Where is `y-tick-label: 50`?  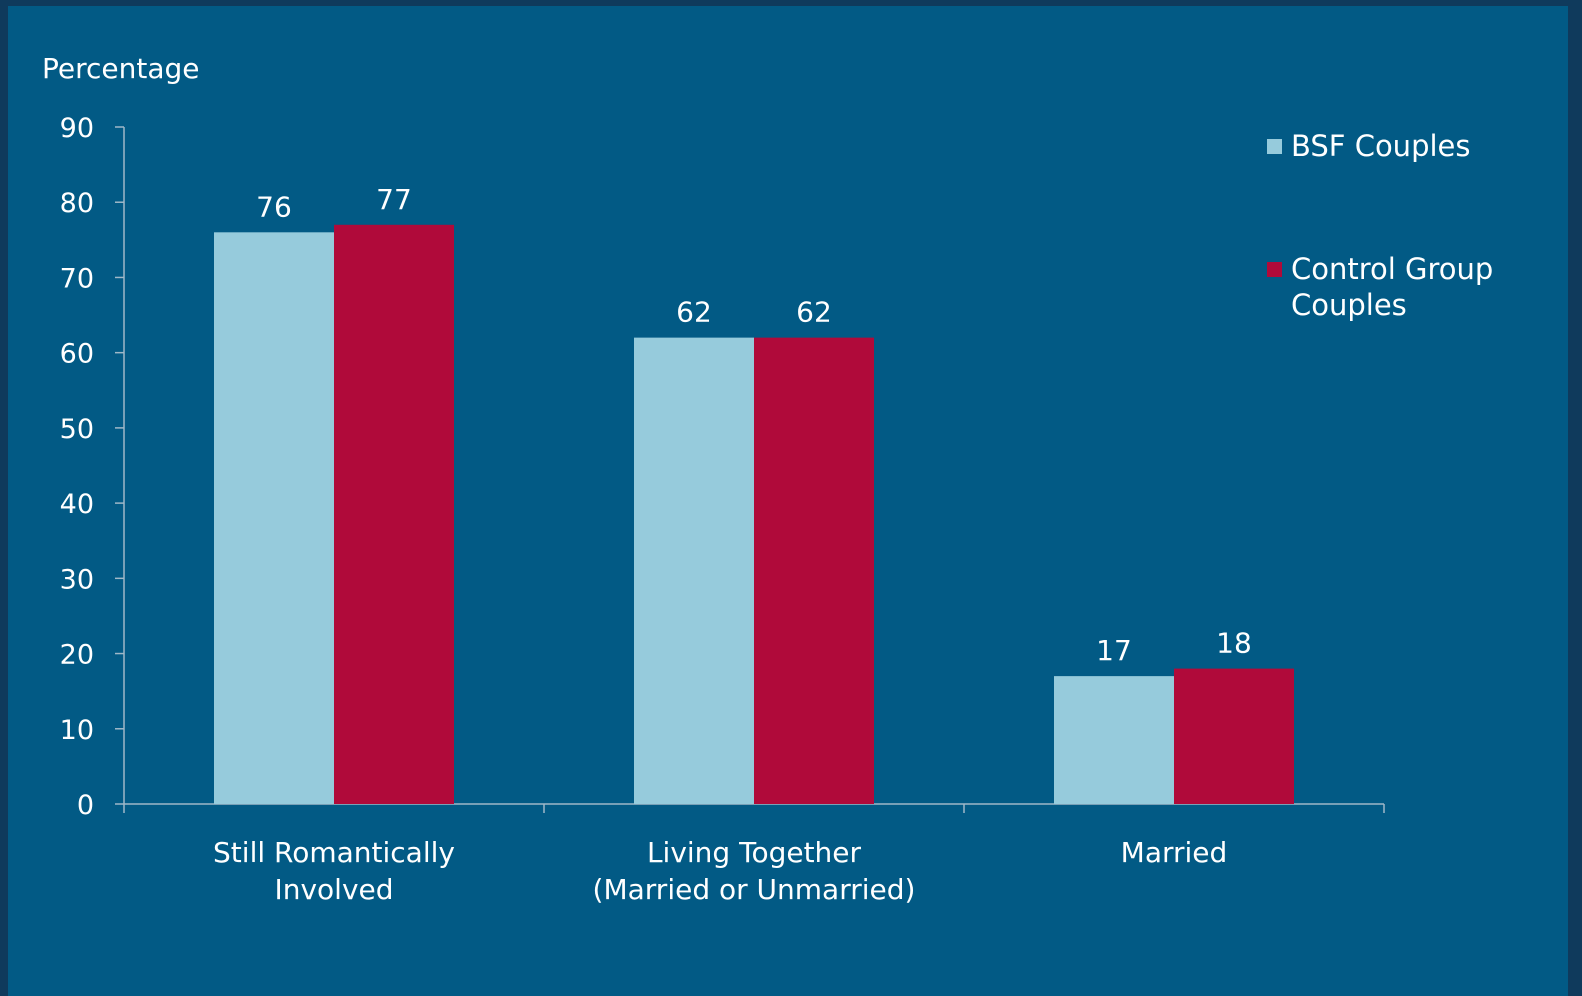 y-tick-label: 50 is located at coordinates (77, 429).